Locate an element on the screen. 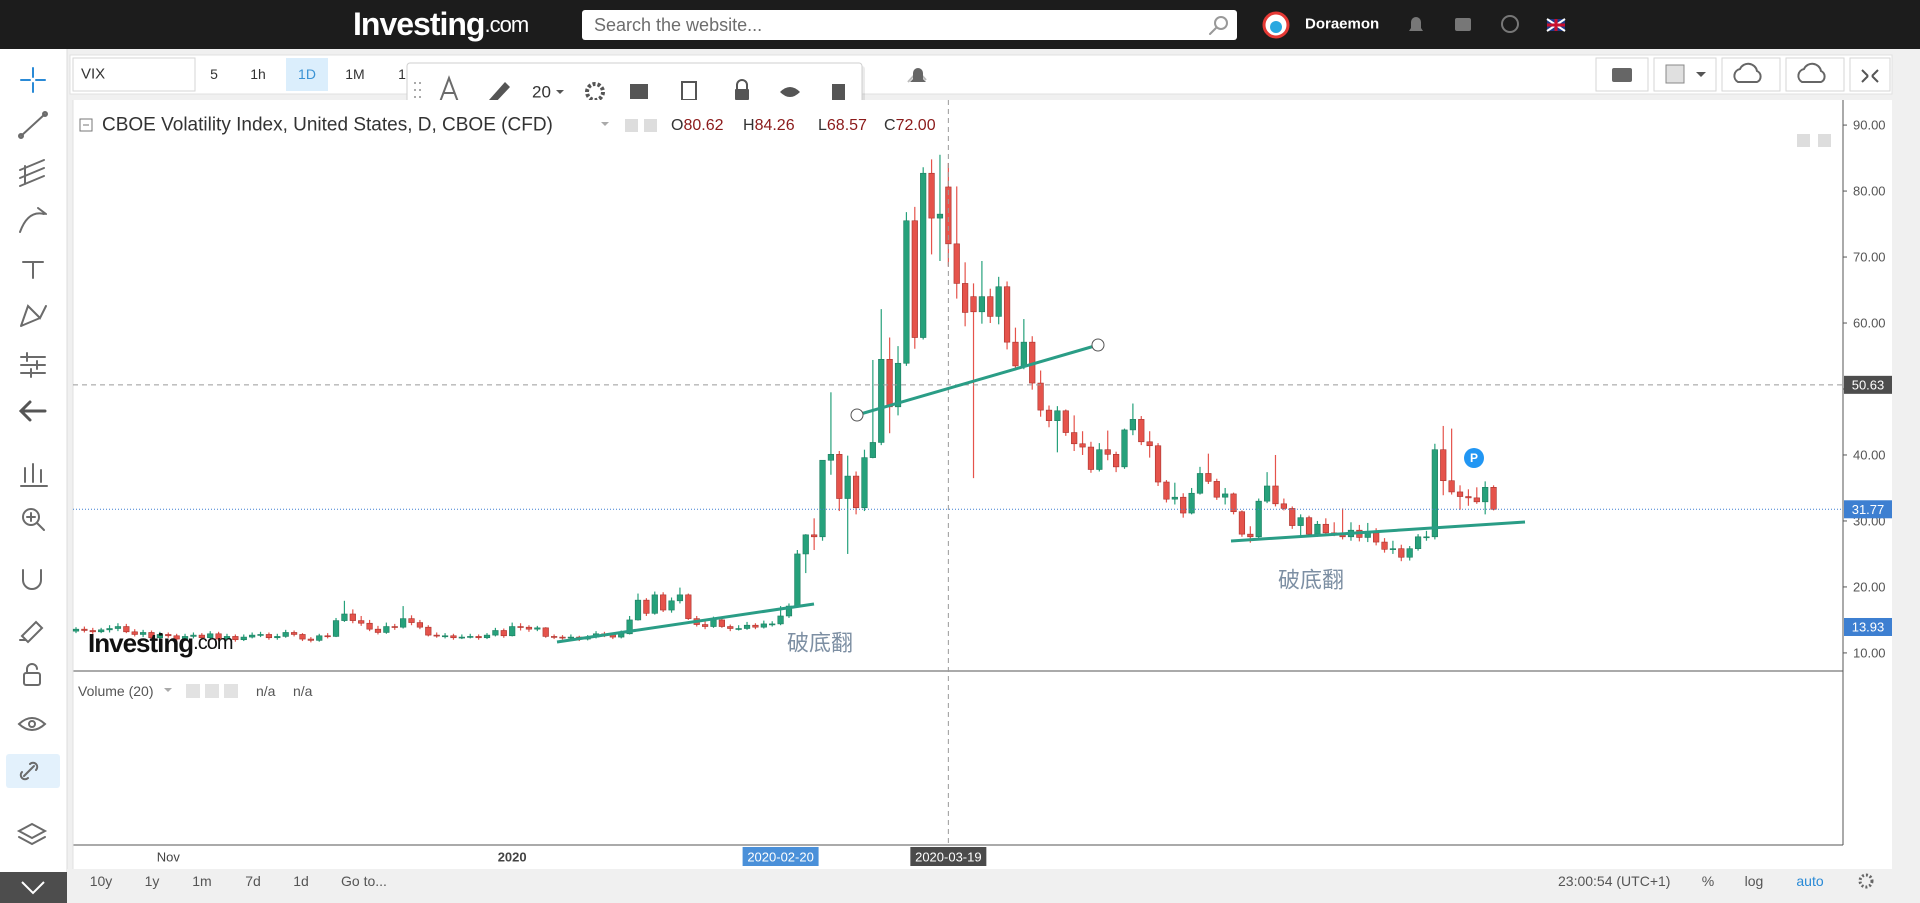 The height and width of the screenshot is (903, 1920). flag-icon is located at coordinates (1556, 25).